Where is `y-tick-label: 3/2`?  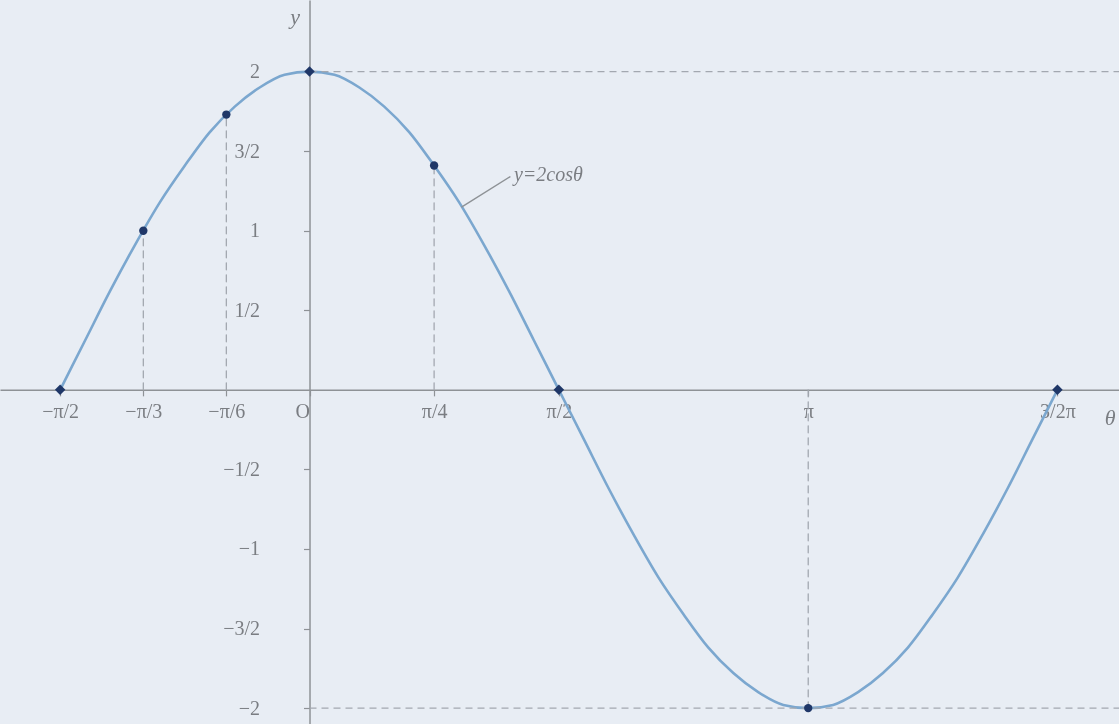 y-tick-label: 3/2 is located at coordinates (247, 150).